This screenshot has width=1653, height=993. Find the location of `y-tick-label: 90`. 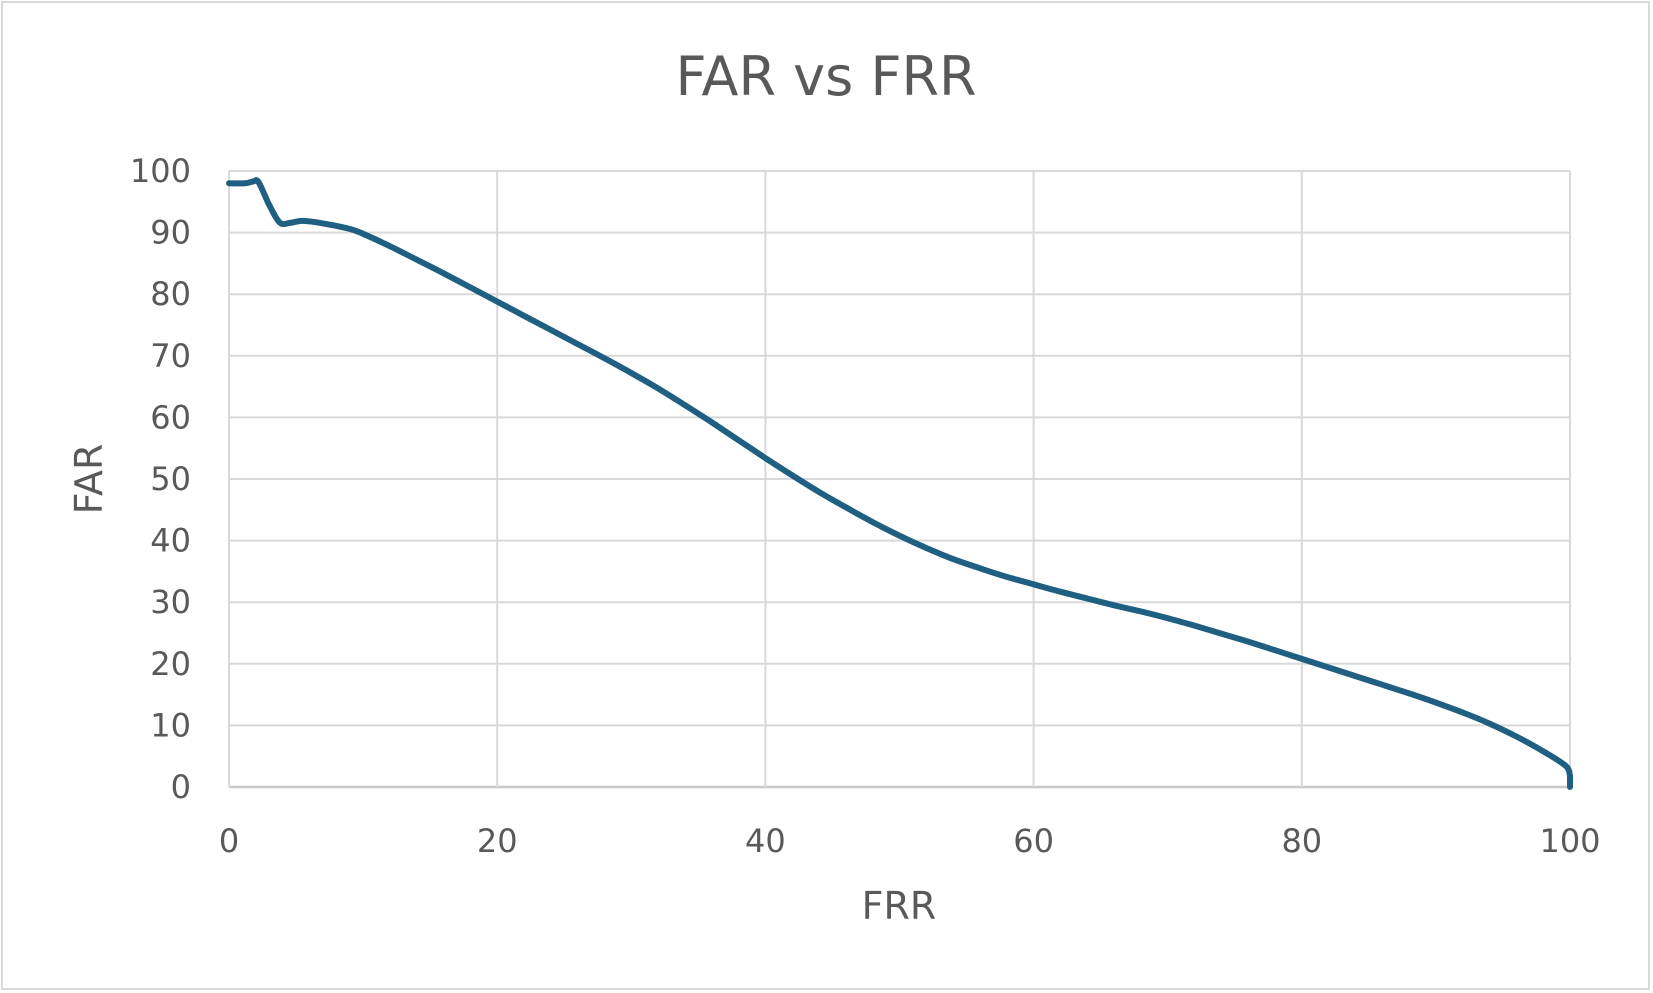

y-tick-label: 90 is located at coordinates (170, 233).